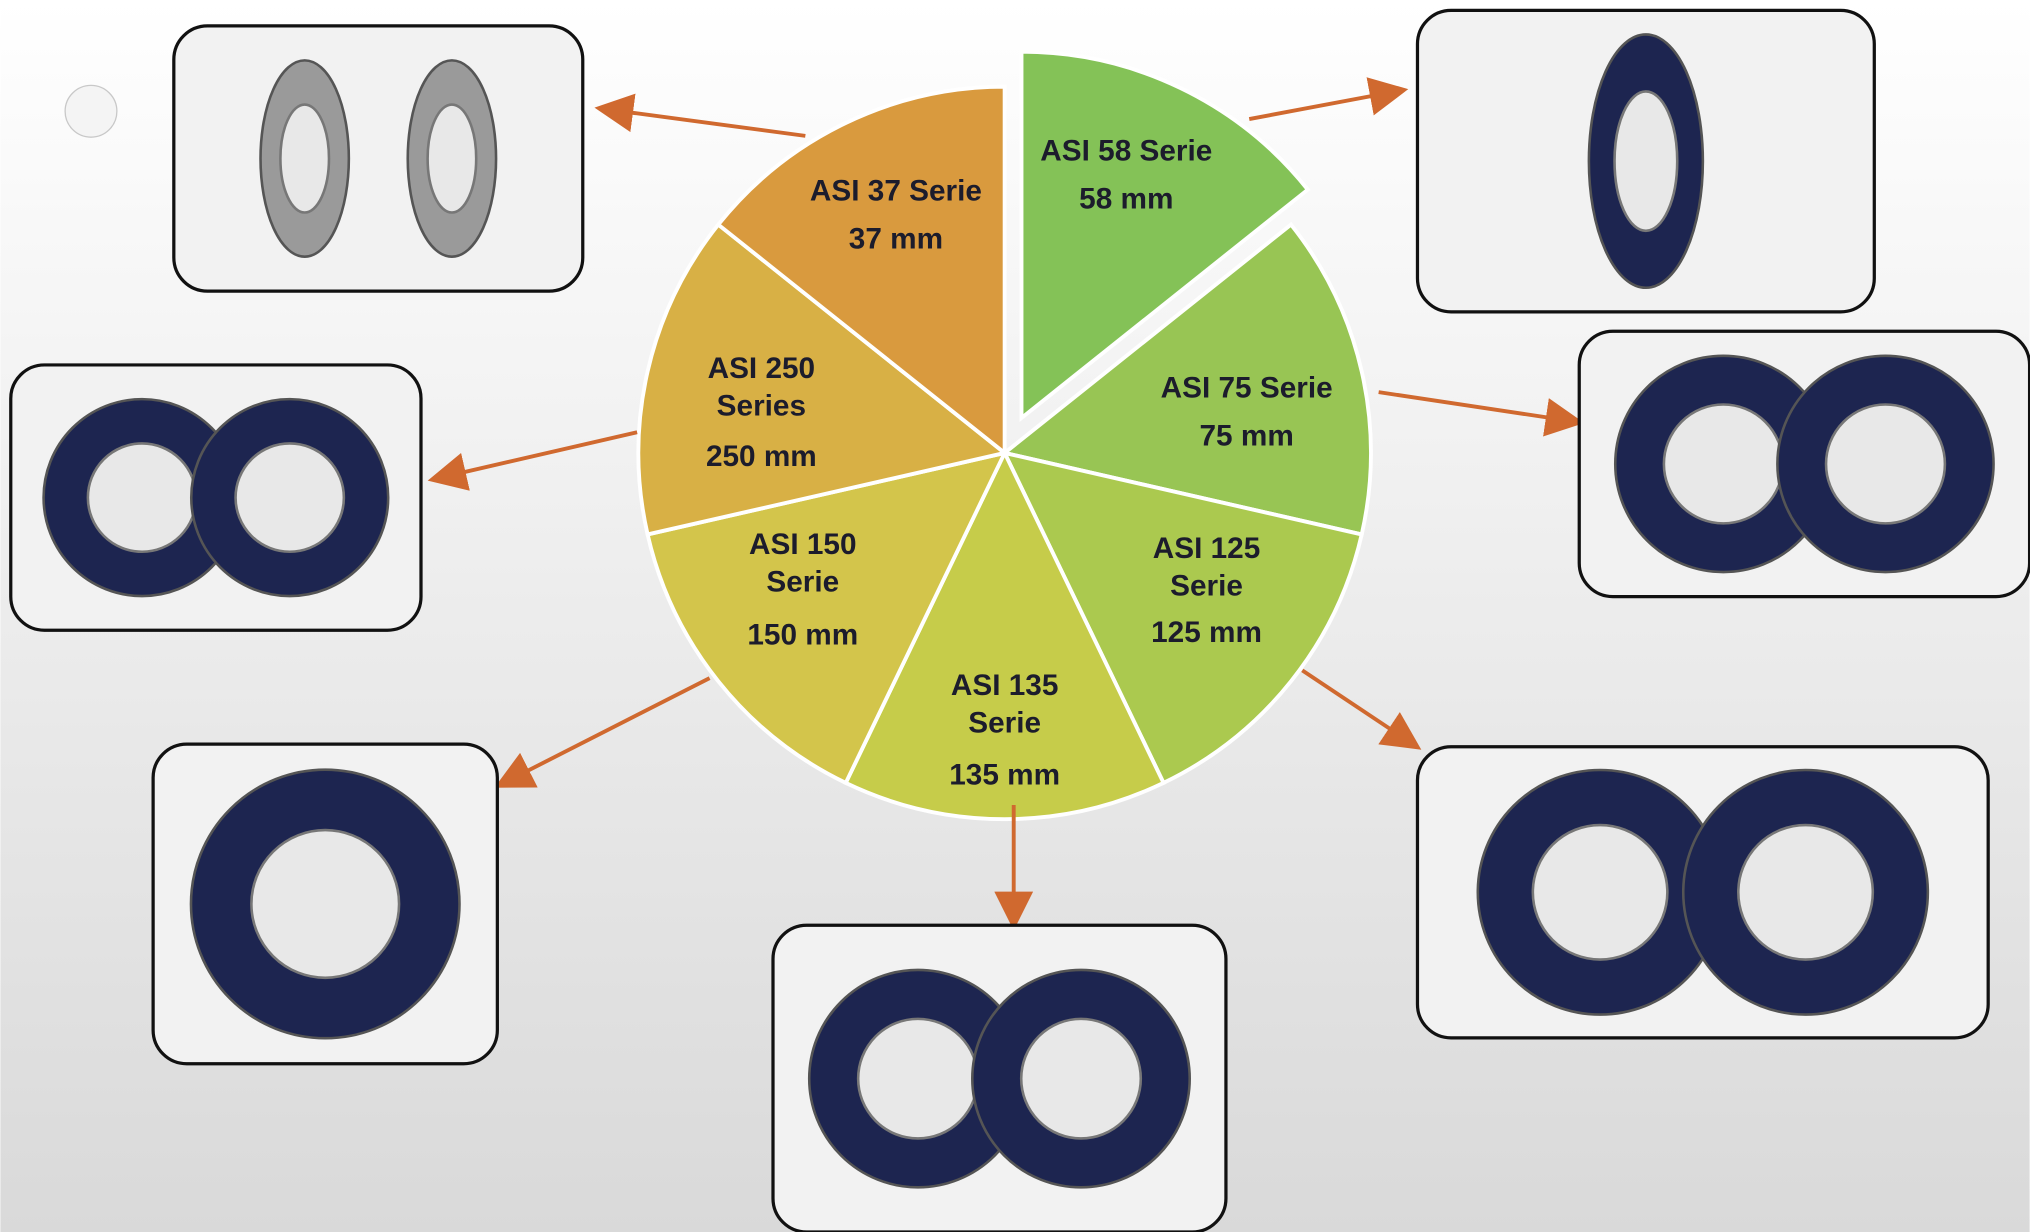  What do you see at coordinates (1247, 387) in the screenshot?
I see `slice-label: ASI 75 Serie` at bounding box center [1247, 387].